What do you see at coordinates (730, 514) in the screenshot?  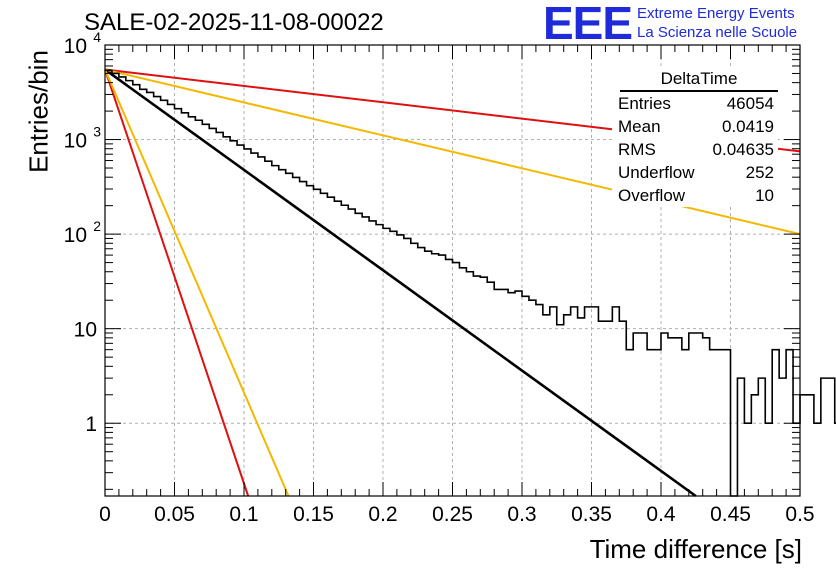 I see `x-tick-label: 0.45` at bounding box center [730, 514].